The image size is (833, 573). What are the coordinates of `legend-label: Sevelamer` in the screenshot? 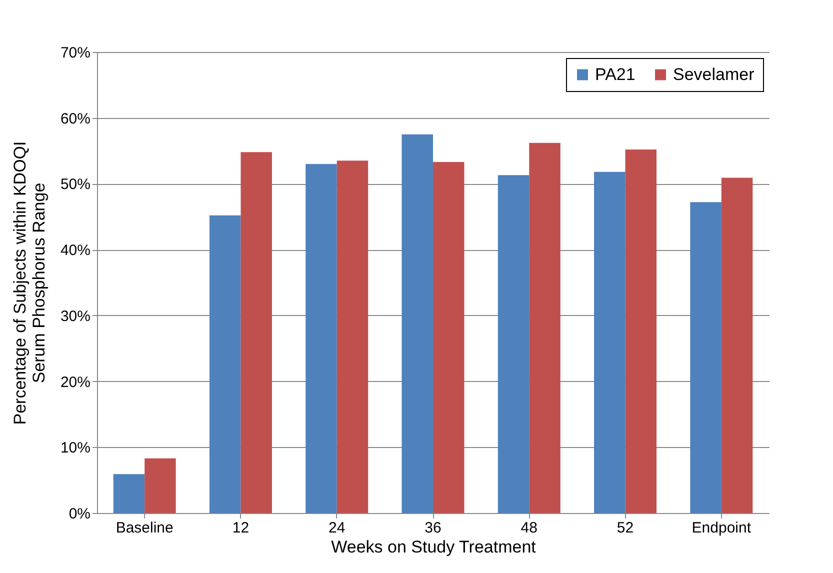 It's located at (714, 74).